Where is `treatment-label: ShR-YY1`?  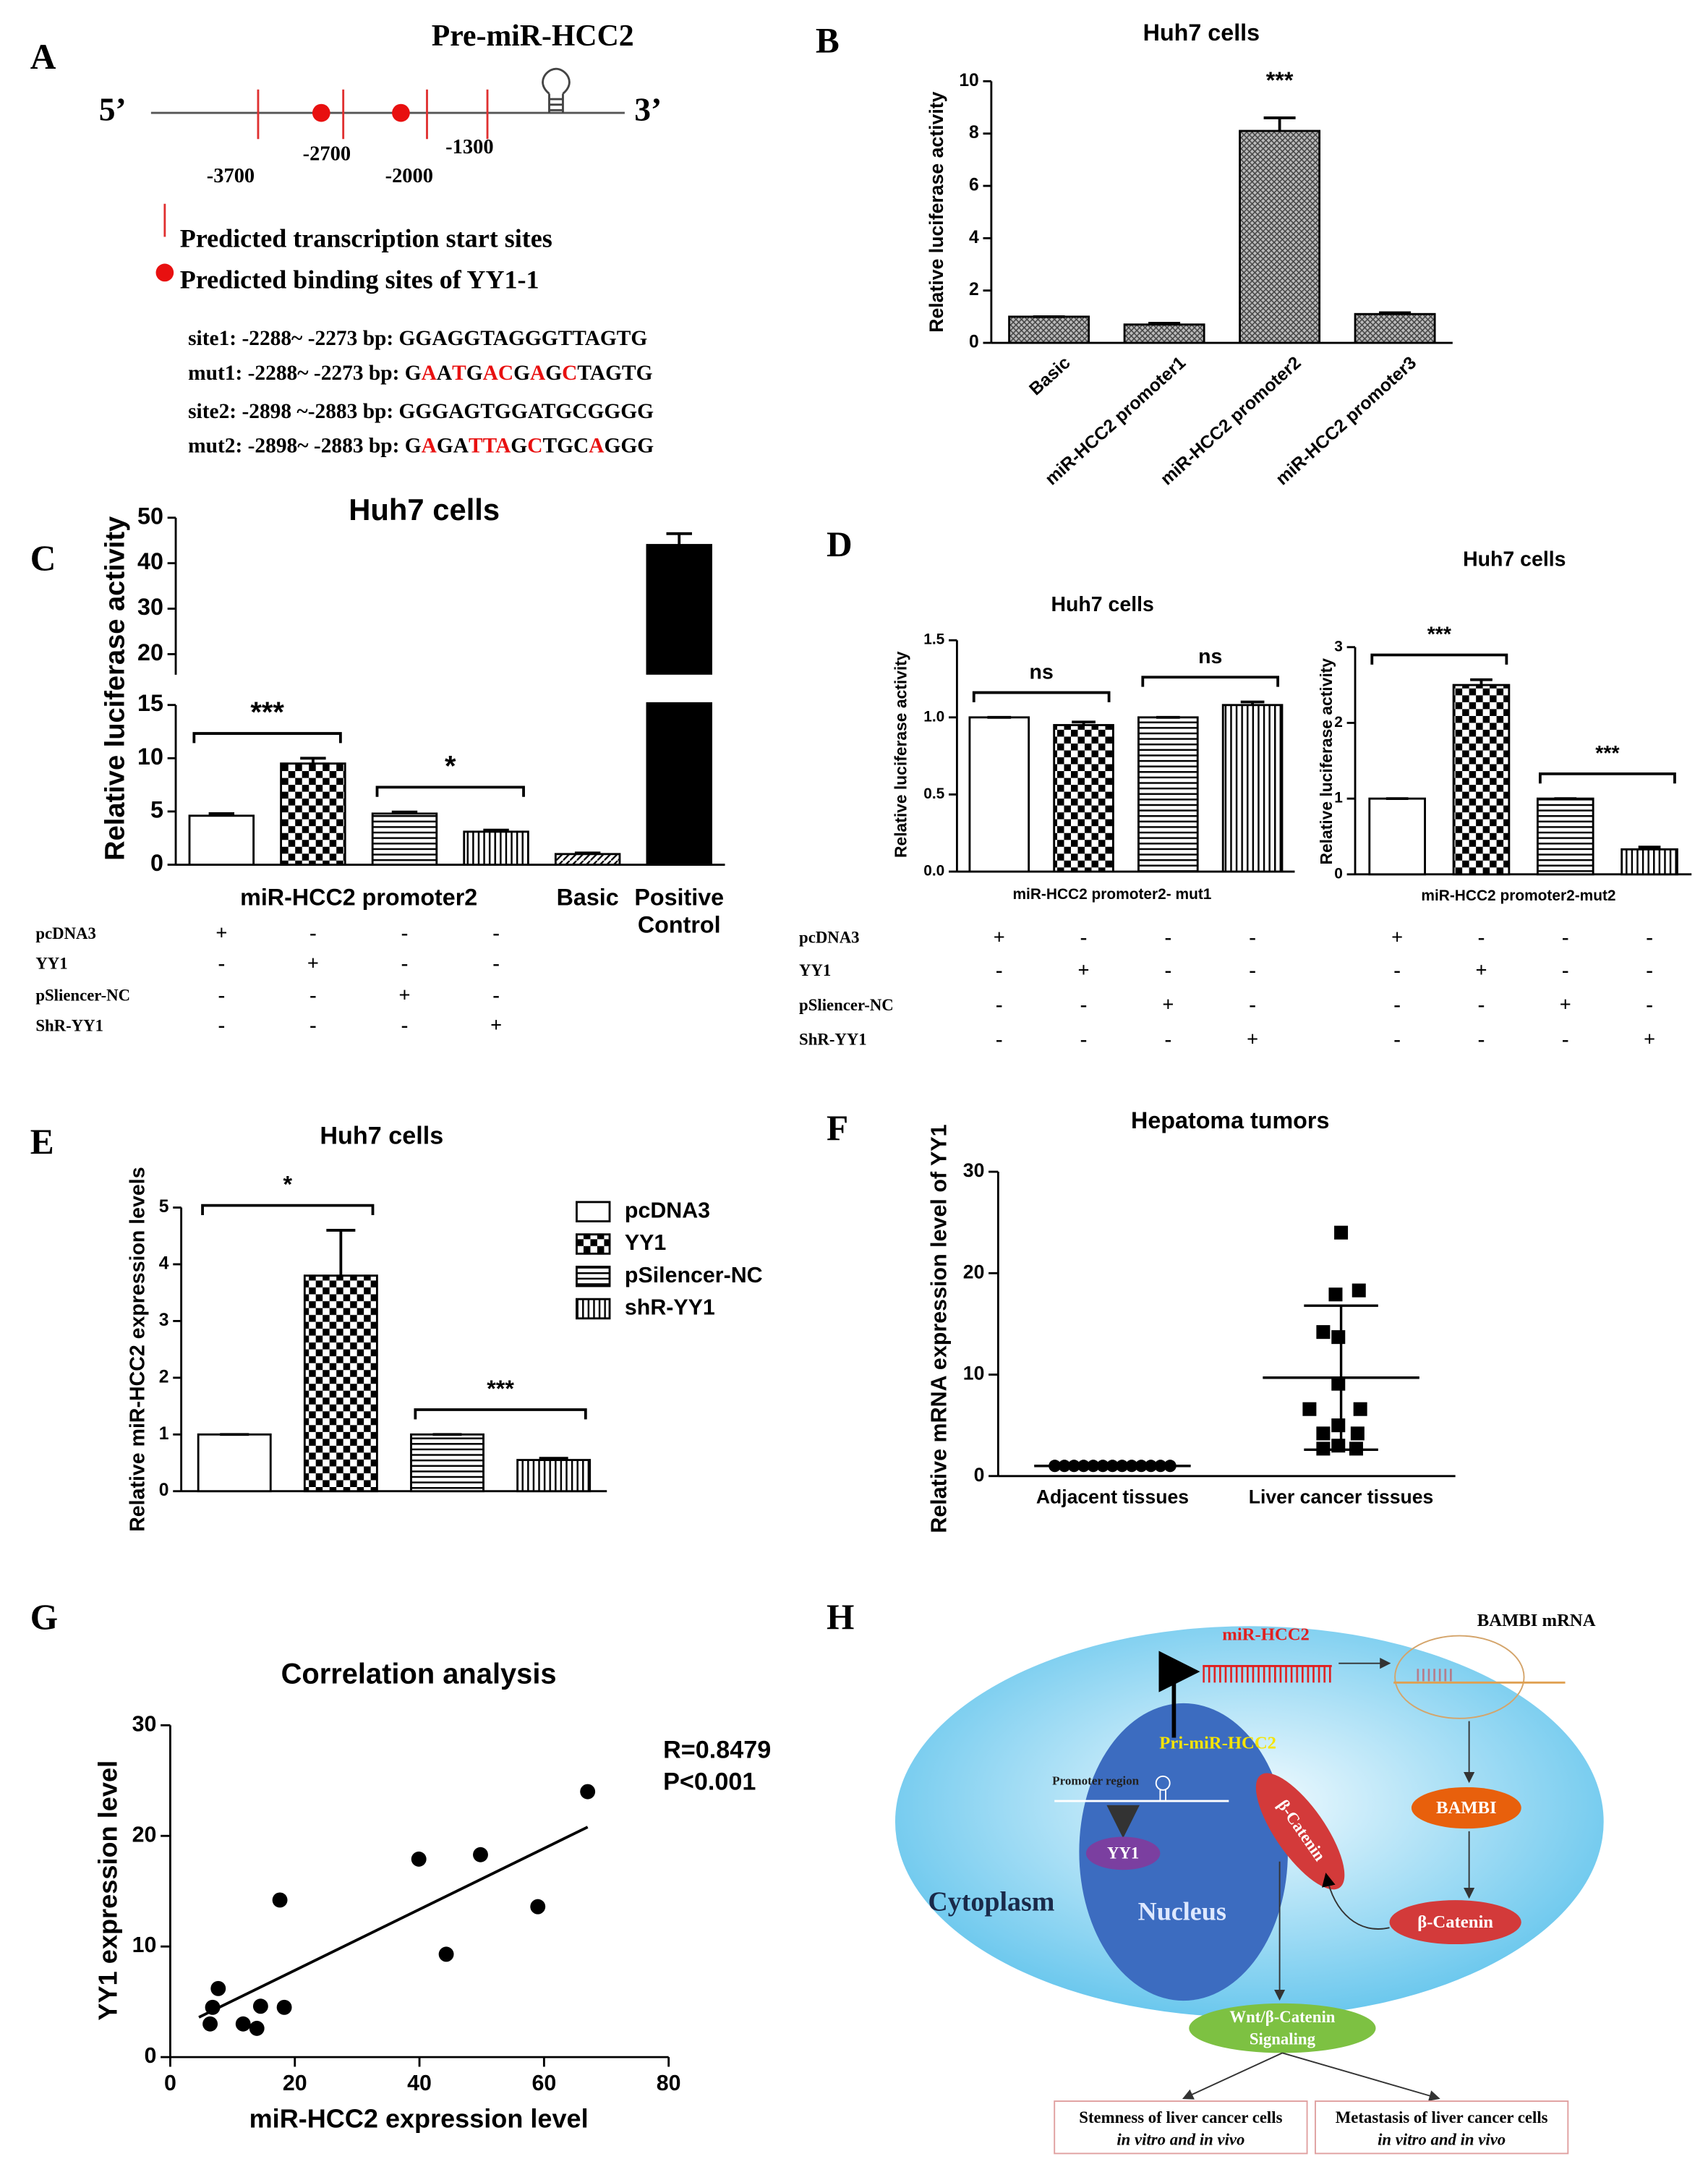
treatment-label: ShR-YY1 is located at coordinates (833, 1039).